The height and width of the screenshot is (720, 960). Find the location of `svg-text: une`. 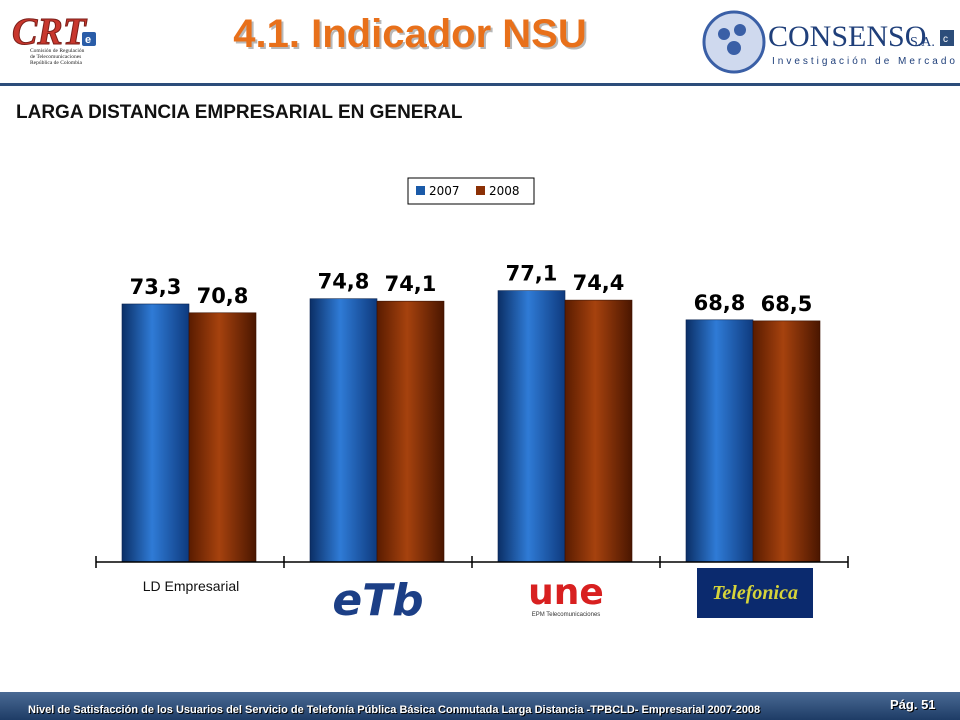

svg-text: une is located at coordinates (566, 592).